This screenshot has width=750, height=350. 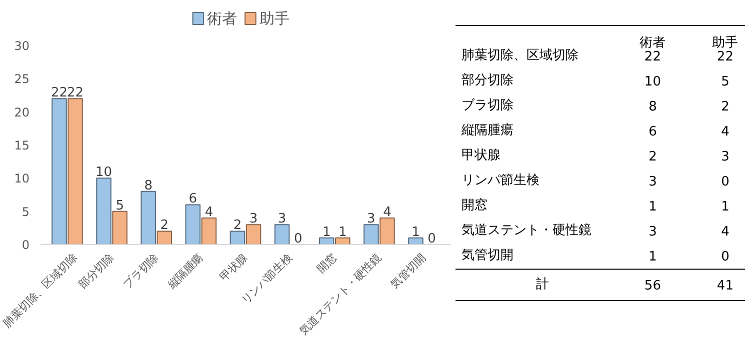 I want to click on y-tick-label: 20, so click(x=22, y=112).